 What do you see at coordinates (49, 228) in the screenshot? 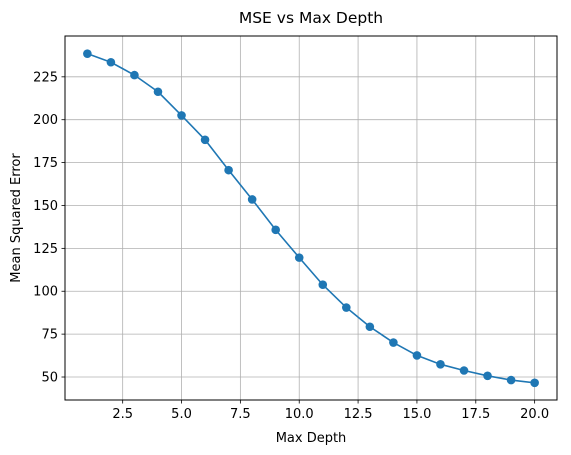
I see `y-axis-ticks: 50 75 100 125 150 175 200 225` at bounding box center [49, 228].